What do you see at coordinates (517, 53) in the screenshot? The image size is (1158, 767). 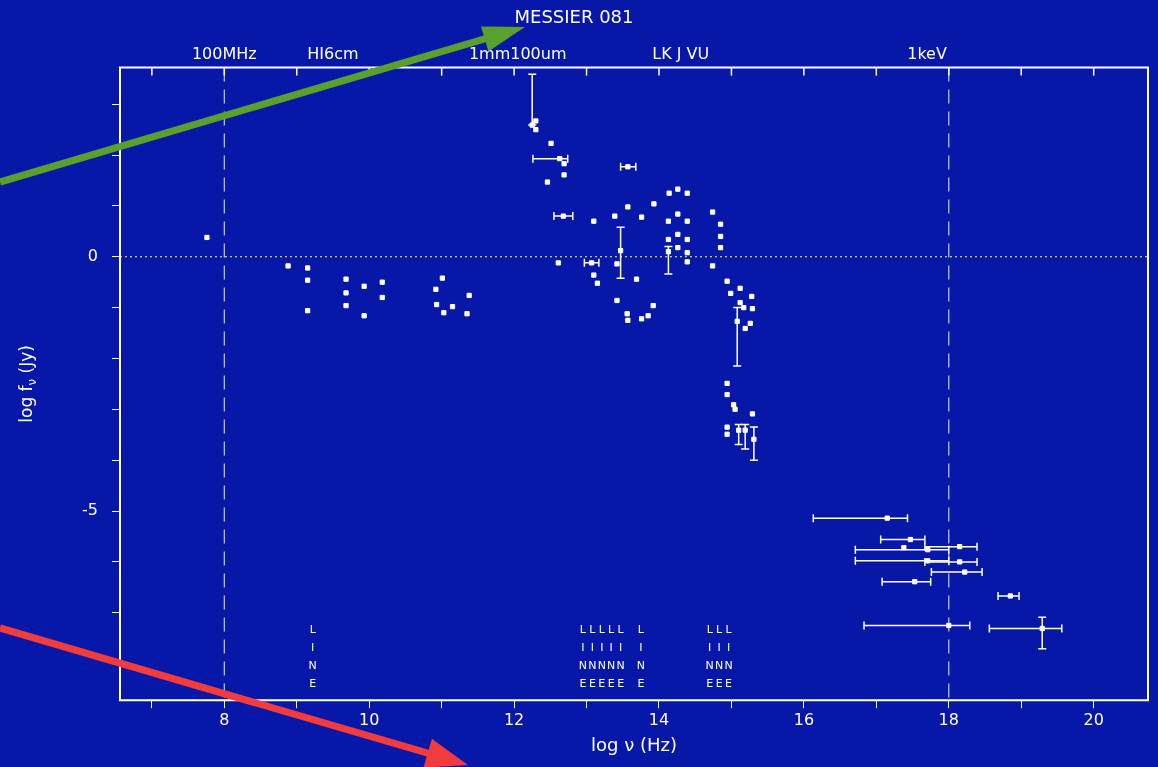 I see `text: 1mm100um` at bounding box center [517, 53].